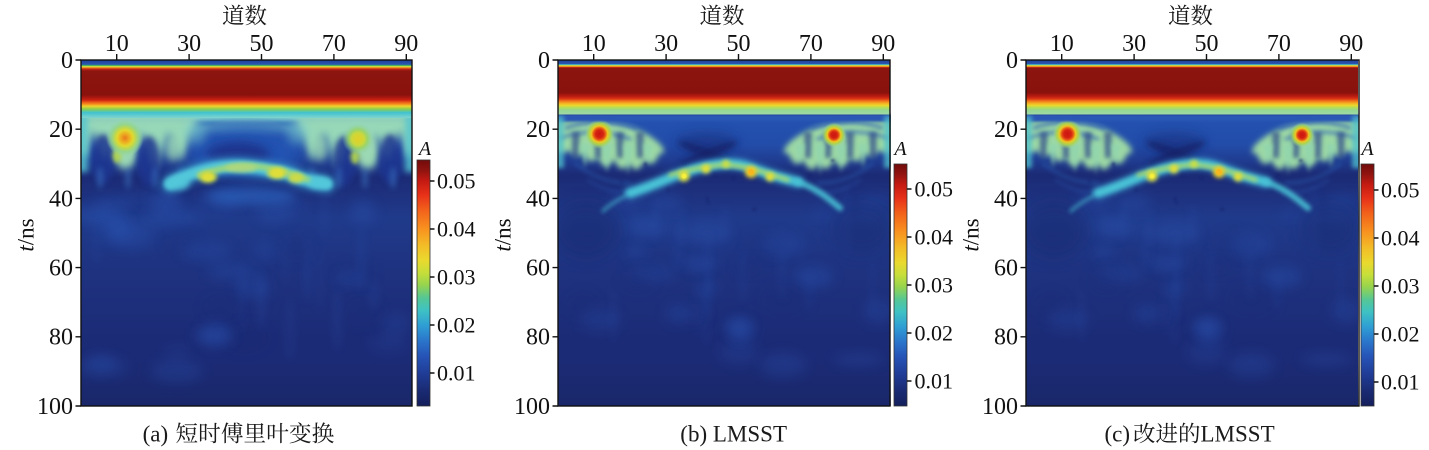 Image resolution: width=1429 pixels, height=450 pixels. Describe the element at coordinates (733, 434) in the screenshot. I see `svg-text: (b) LMSST` at that location.